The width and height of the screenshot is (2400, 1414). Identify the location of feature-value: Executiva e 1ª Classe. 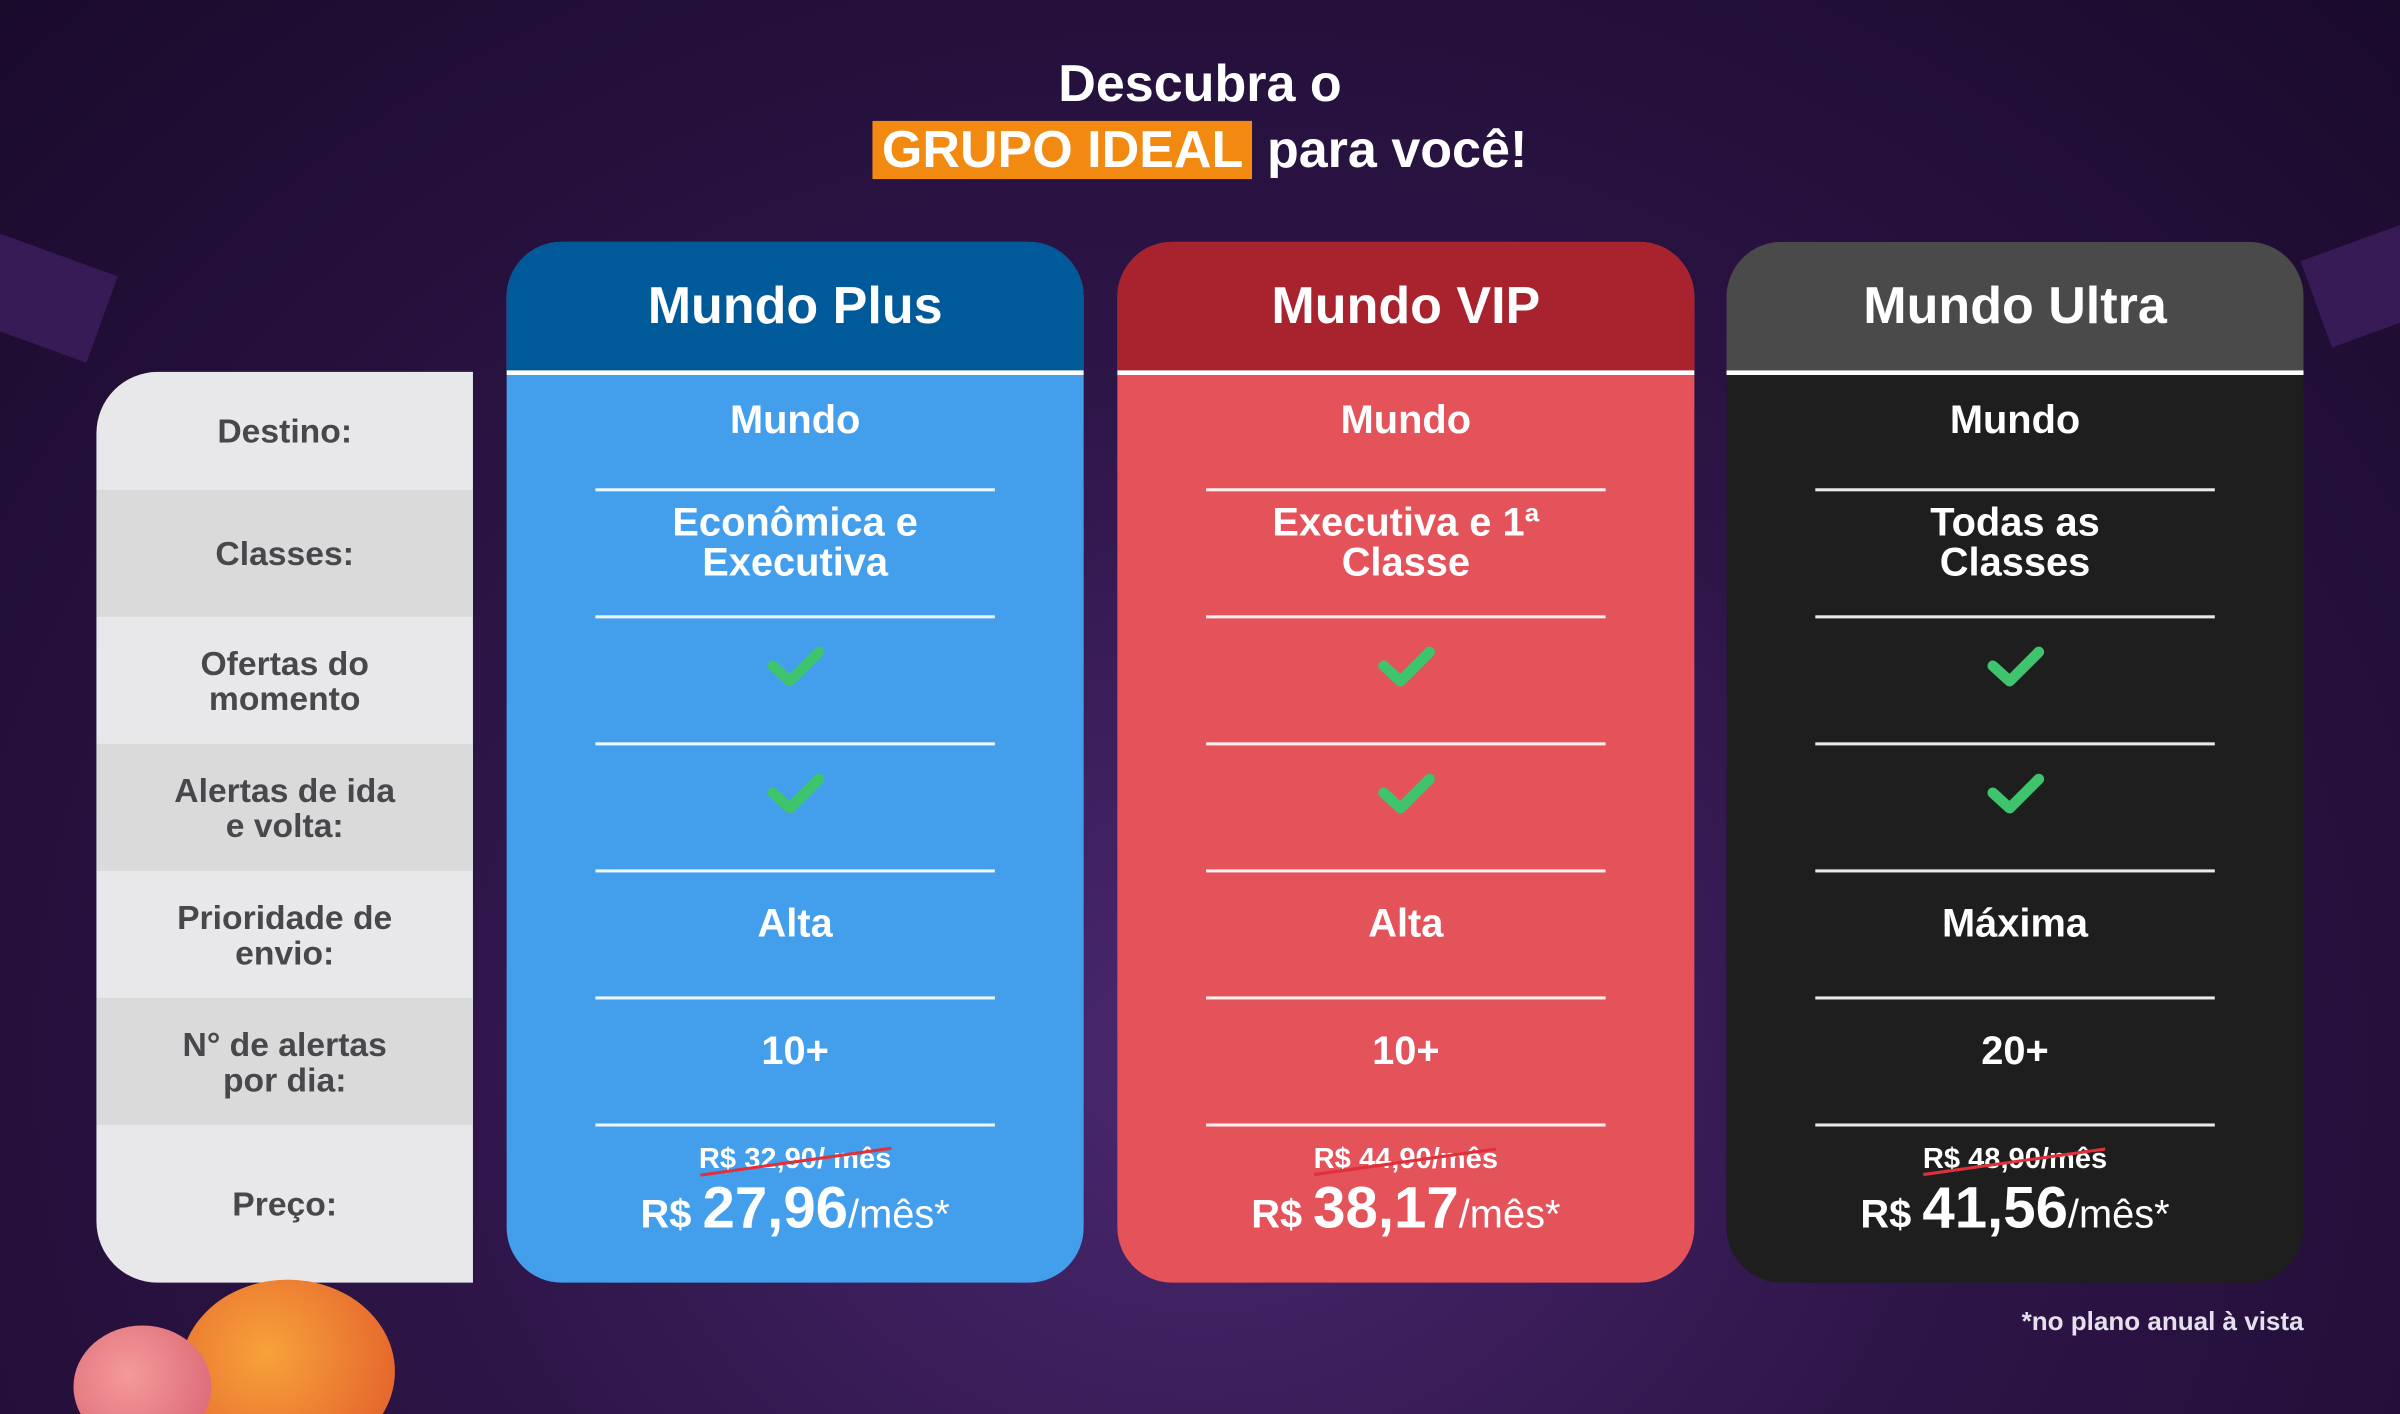
(1406, 541).